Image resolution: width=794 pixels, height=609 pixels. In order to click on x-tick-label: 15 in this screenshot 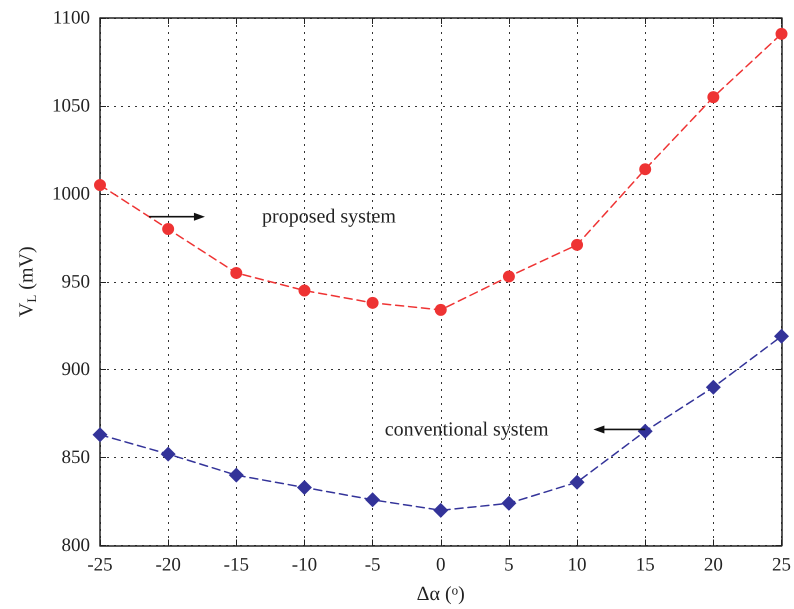, I will do `click(645, 565)`.